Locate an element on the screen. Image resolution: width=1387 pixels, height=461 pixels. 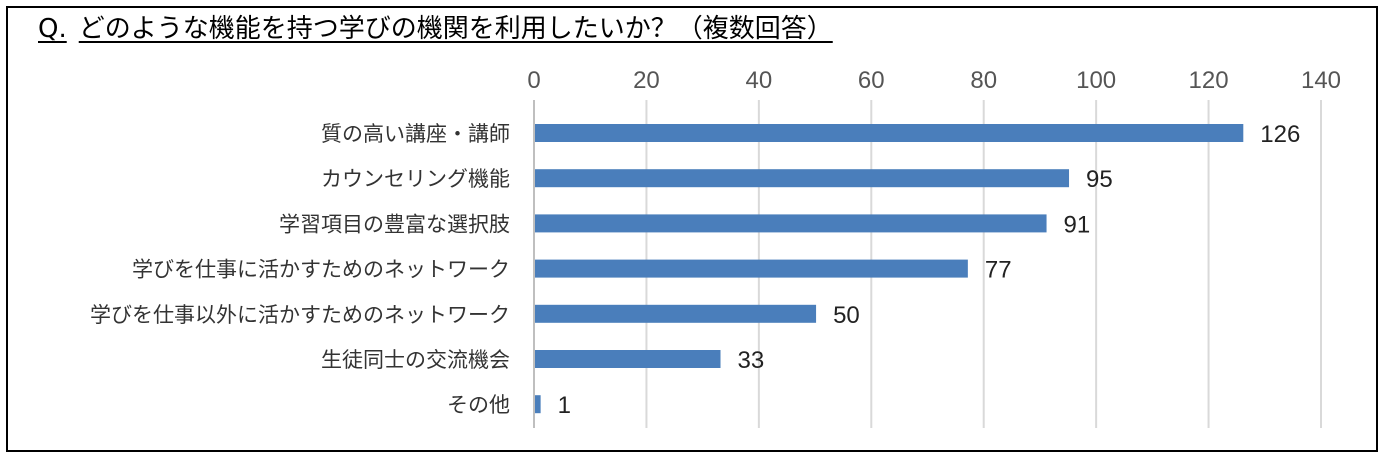
x-tick-label: 0 is located at coordinates (533, 80).